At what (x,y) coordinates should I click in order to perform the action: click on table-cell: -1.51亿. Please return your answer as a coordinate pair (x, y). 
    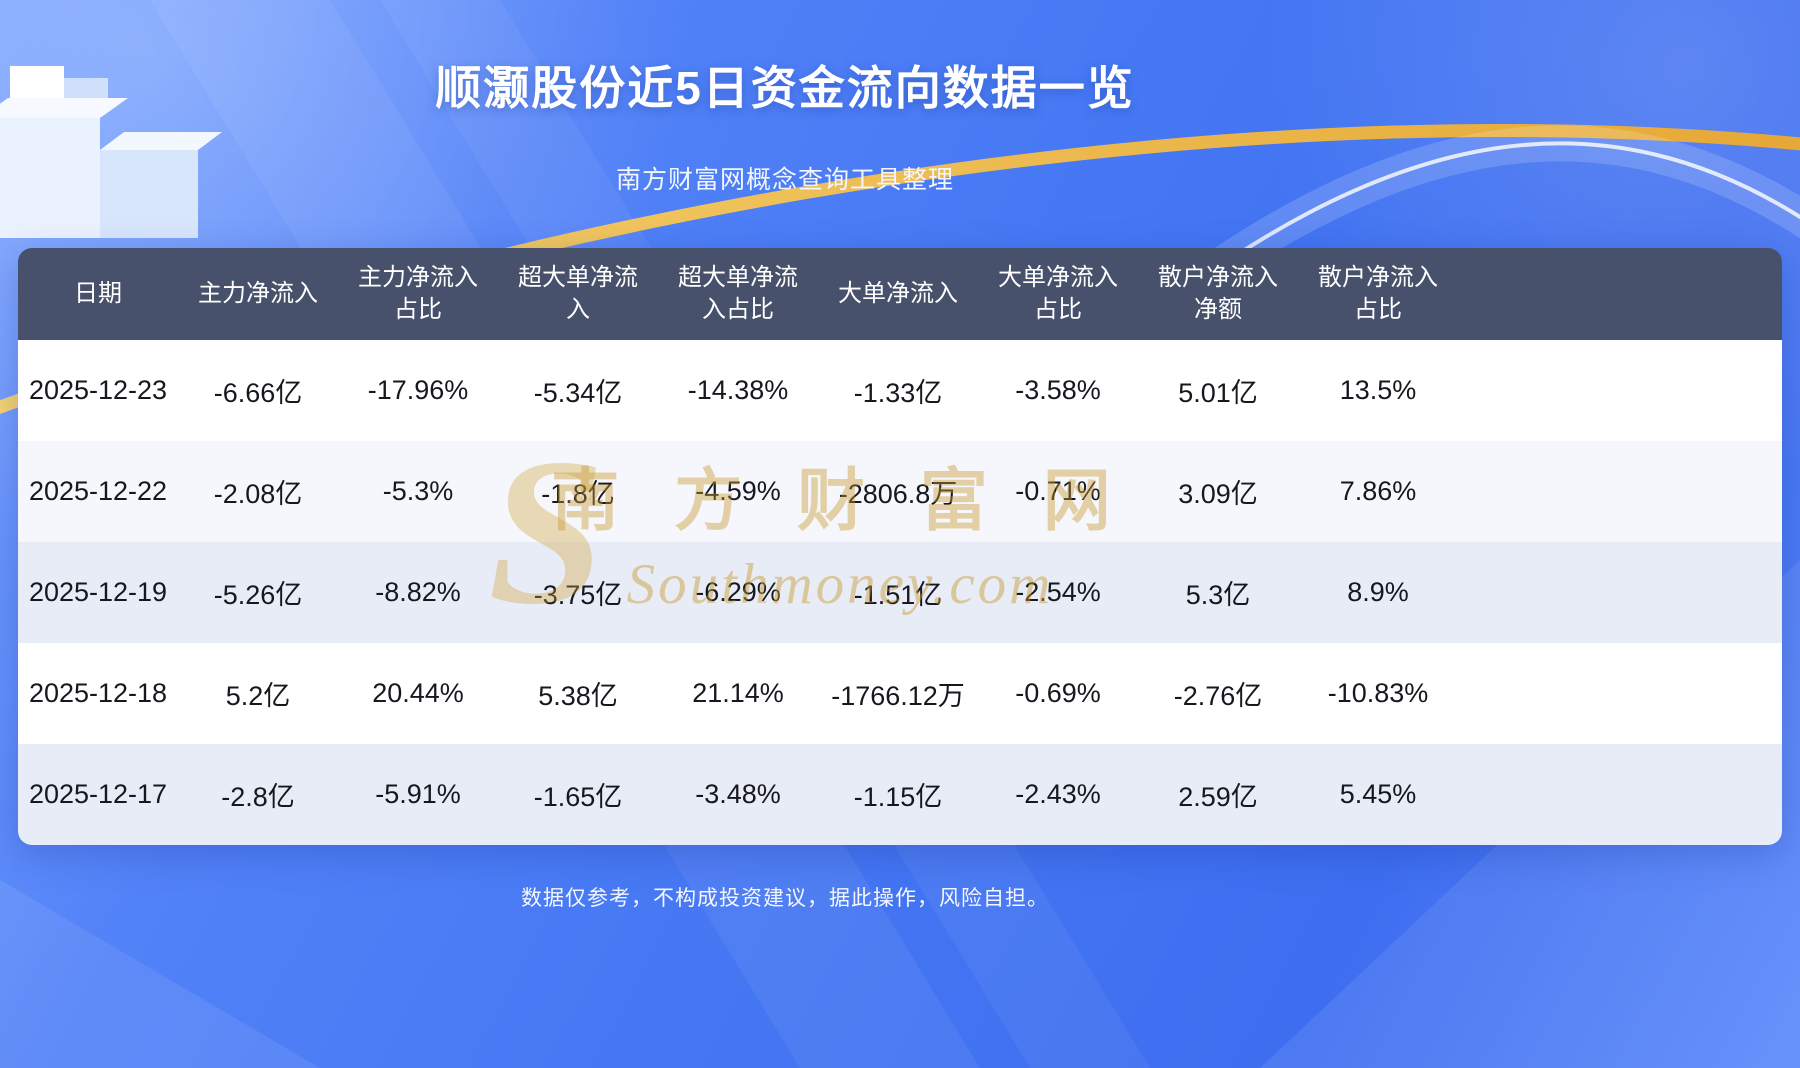
    Looking at the image, I should click on (898, 595).